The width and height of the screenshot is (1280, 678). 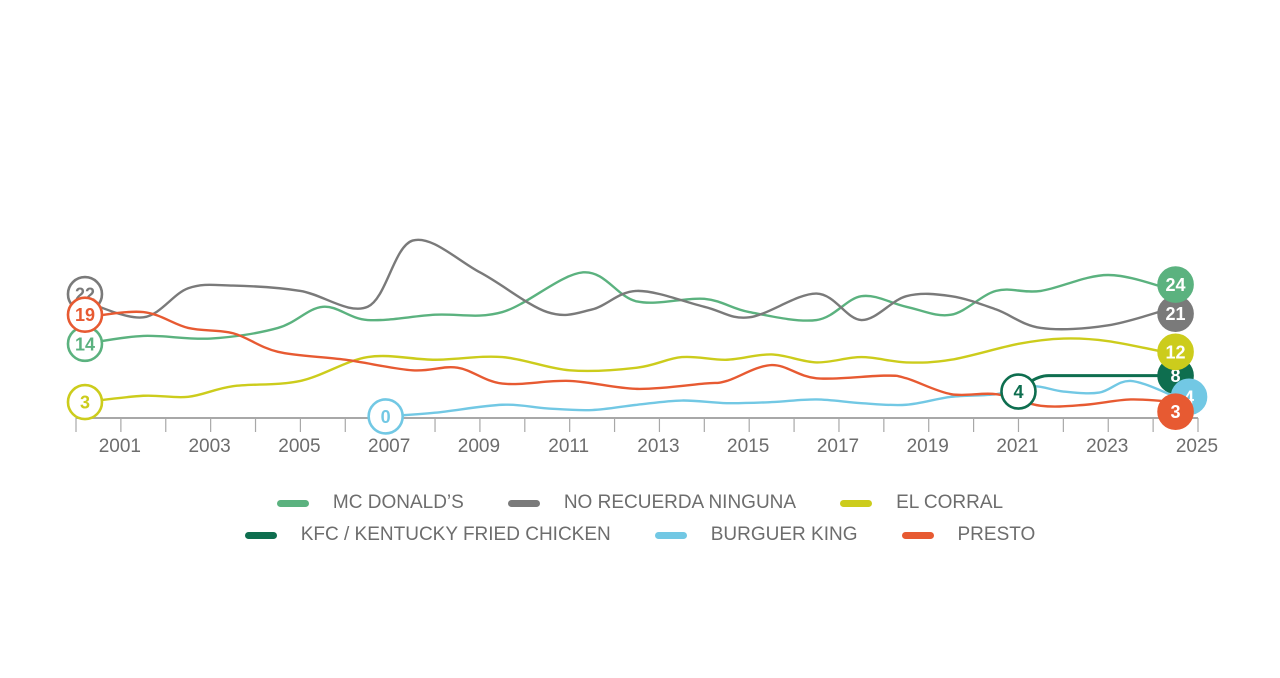 I want to click on legend-label-mcdonalds: MC DONALD’S, so click(x=398, y=502).